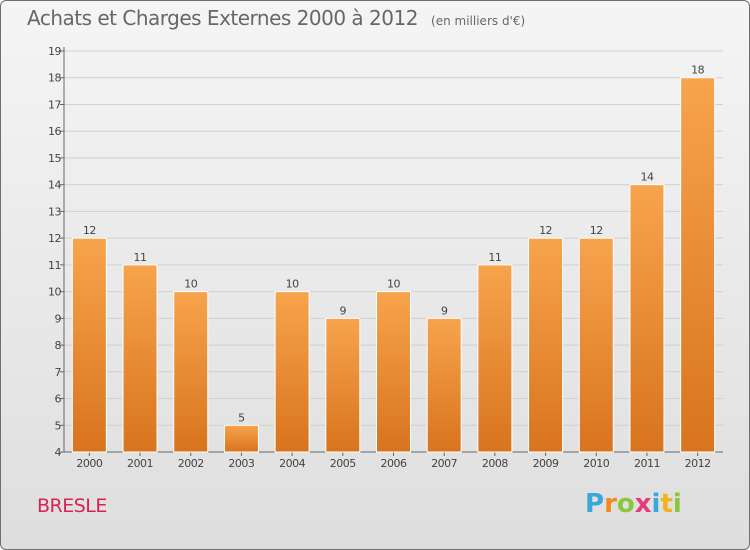 This screenshot has height=550, width=750. What do you see at coordinates (58, 399) in the screenshot?
I see `y-tick-label: 6` at bounding box center [58, 399].